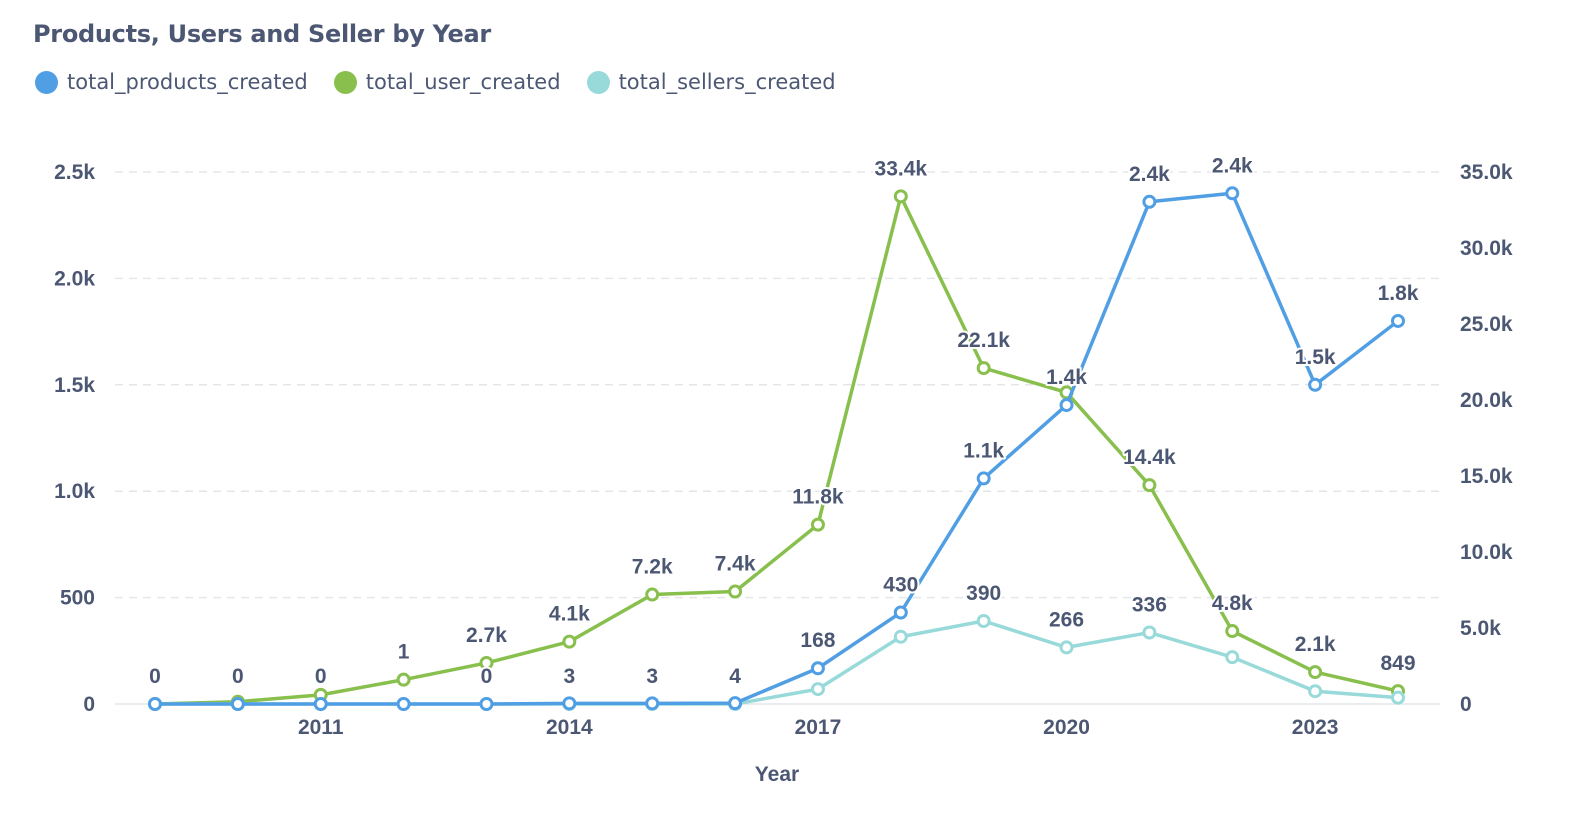  Describe the element at coordinates (262, 34) in the screenshot. I see `chart-title: Products, Users and Seller by Year` at that location.